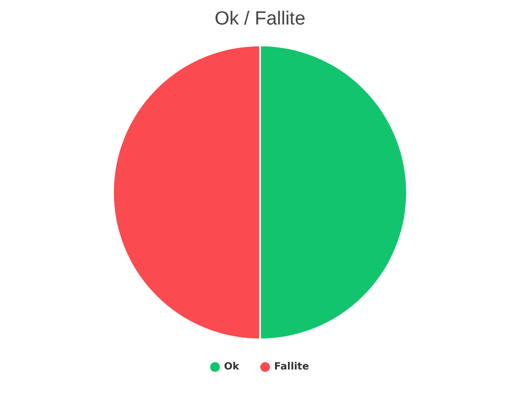  Describe the element at coordinates (232, 367) in the screenshot. I see `legend-label: Ok` at that location.